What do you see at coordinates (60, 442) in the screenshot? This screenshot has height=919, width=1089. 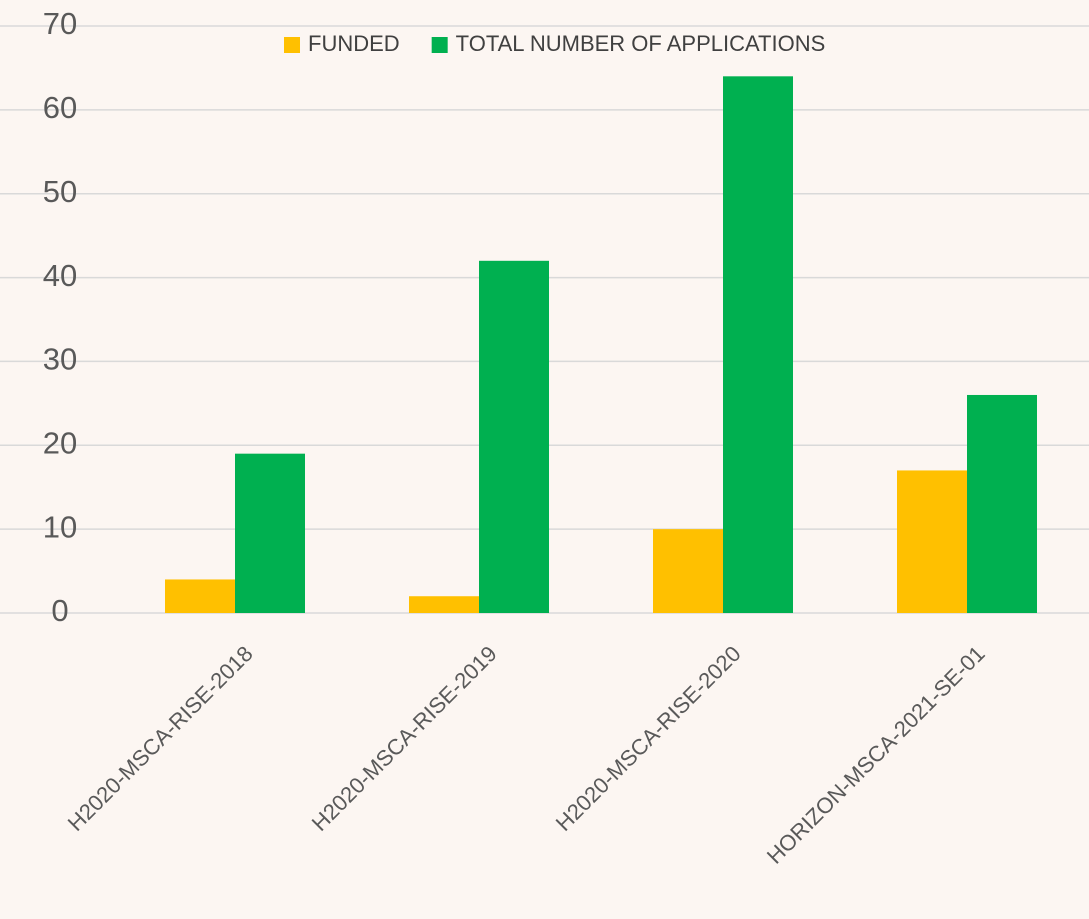 I see `y-tick-label: 20` at bounding box center [60, 442].